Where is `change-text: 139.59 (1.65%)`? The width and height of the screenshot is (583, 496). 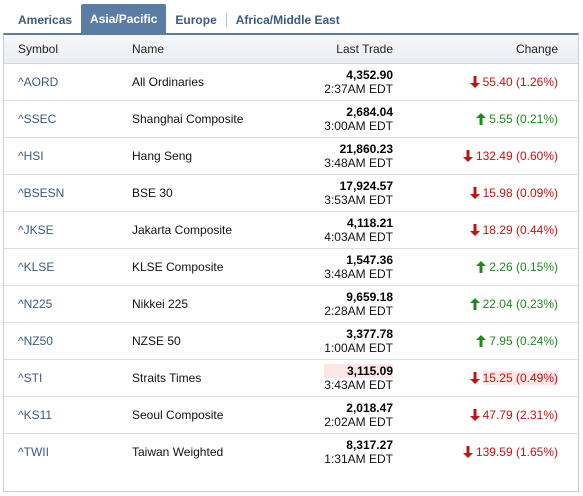 change-text: 139.59 (1.65%) is located at coordinates (516, 452).